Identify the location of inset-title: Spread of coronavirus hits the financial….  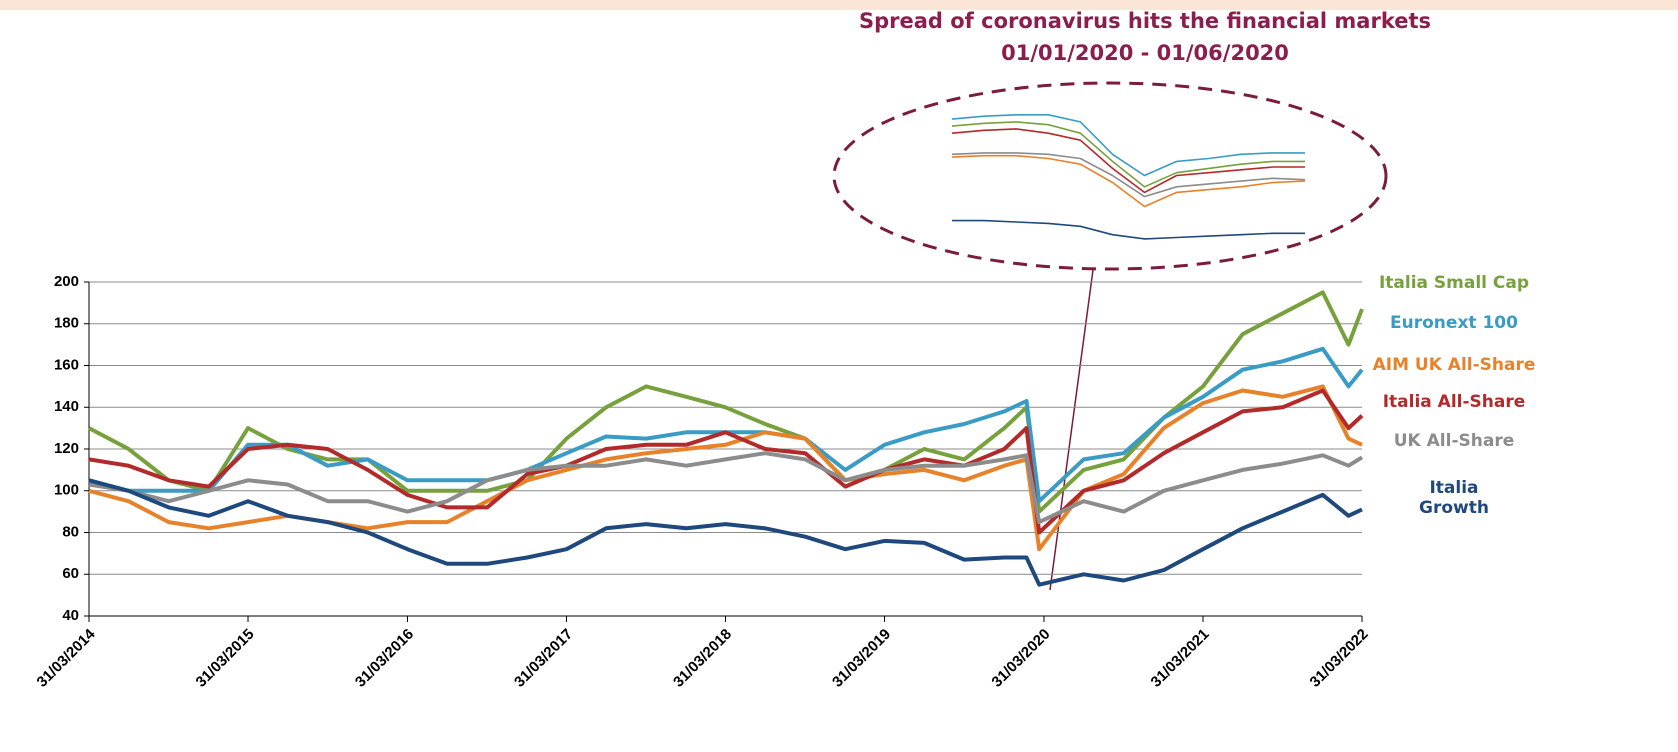
(1145, 21).